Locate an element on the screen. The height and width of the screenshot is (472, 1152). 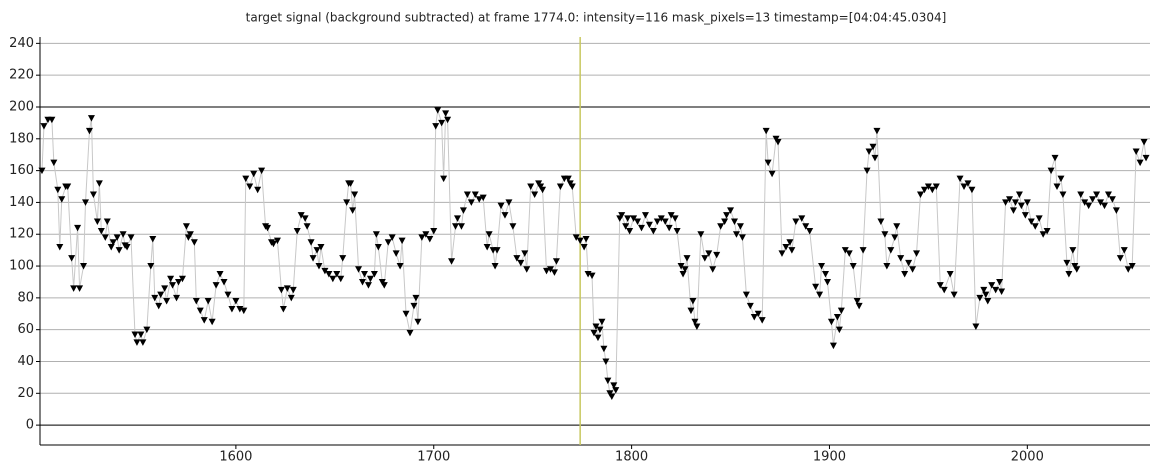
y-tick-label: 20 is located at coordinates (25, 393).